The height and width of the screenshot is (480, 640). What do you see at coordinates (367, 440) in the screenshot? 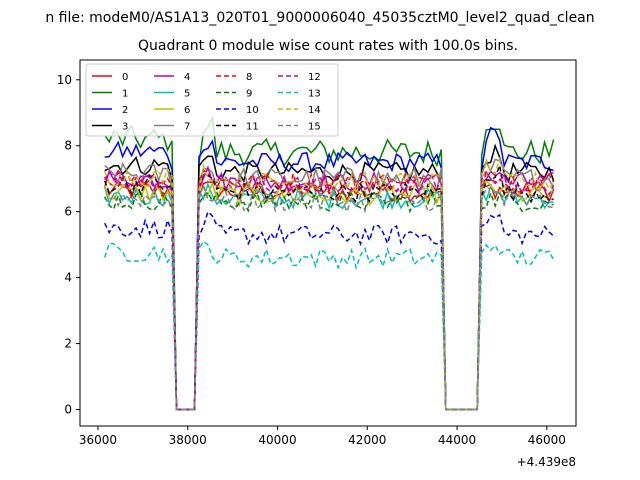
I see `x-tick-label: 42000` at bounding box center [367, 440].